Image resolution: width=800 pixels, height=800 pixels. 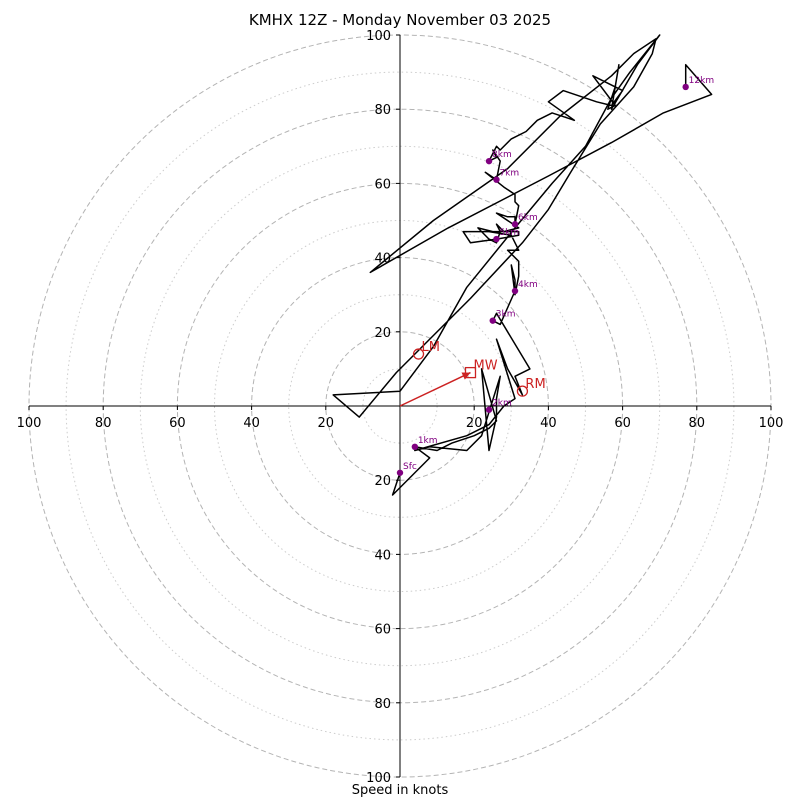 I want to click on storm-motion-markers: LM RM MW, so click(x=479, y=368).